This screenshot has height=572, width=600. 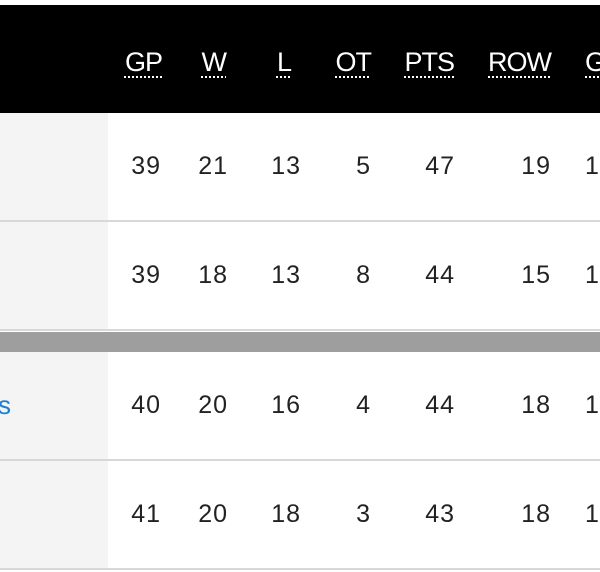 I want to click on stat-cell: 5, so click(x=363, y=166).